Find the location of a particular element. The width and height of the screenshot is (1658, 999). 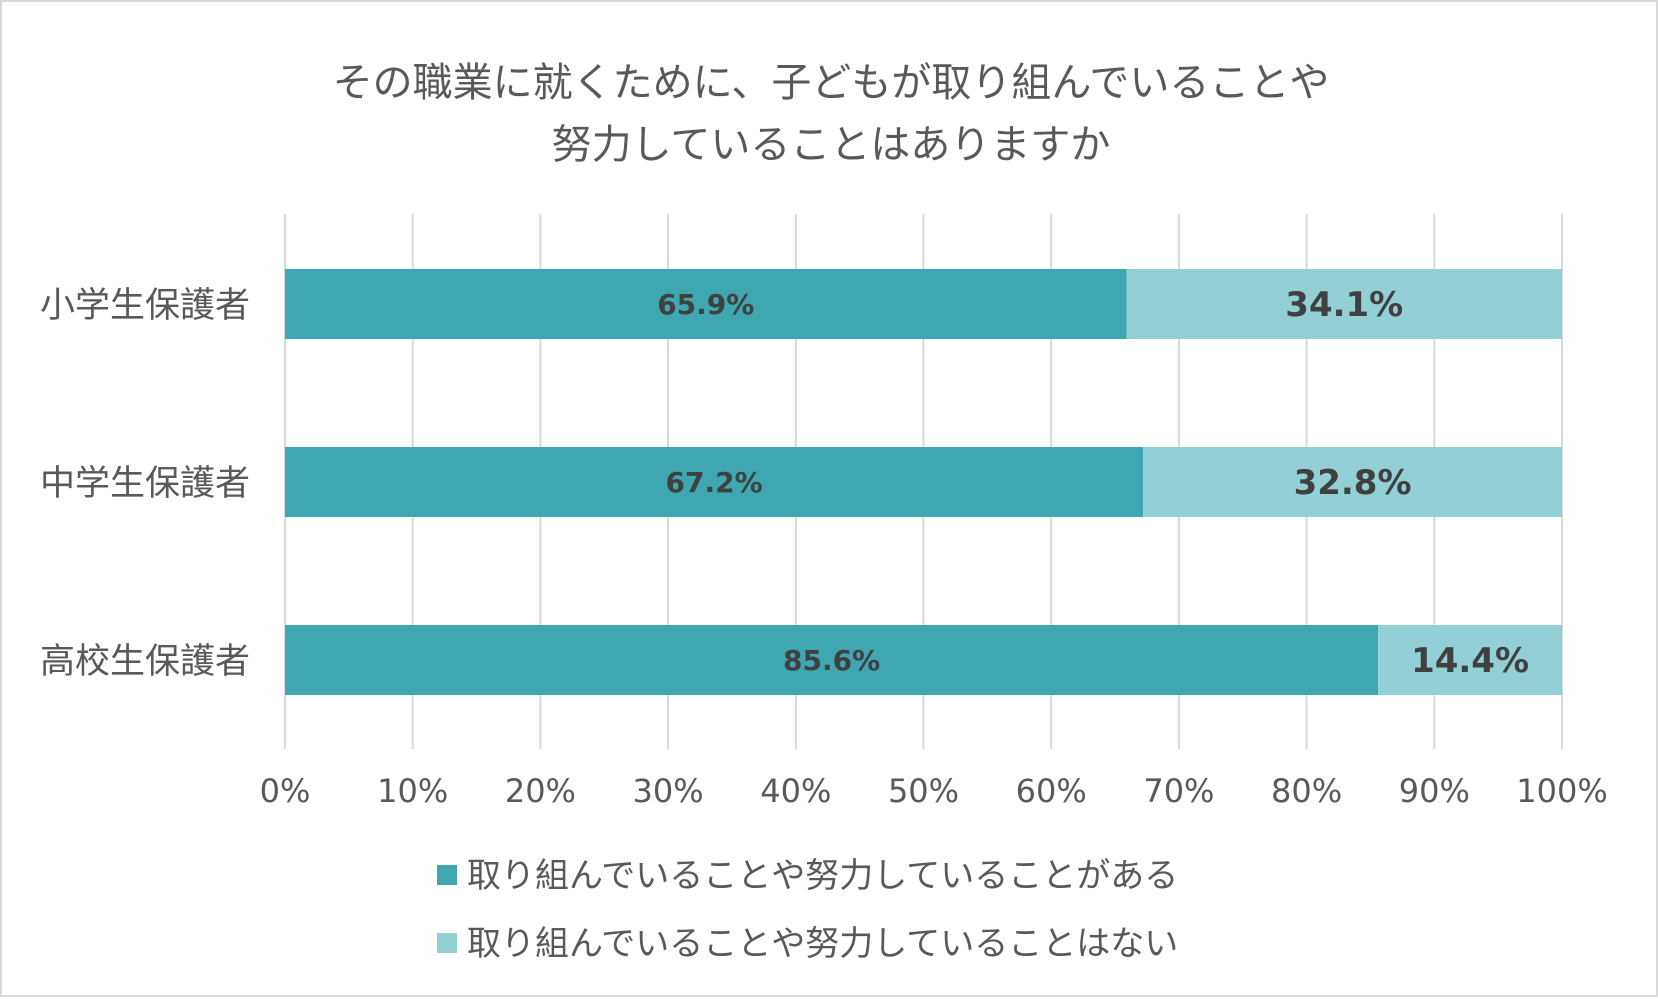

chart-title-line-1: その職業に就くために、子どもが取り組んでいることや is located at coordinates (831, 83).